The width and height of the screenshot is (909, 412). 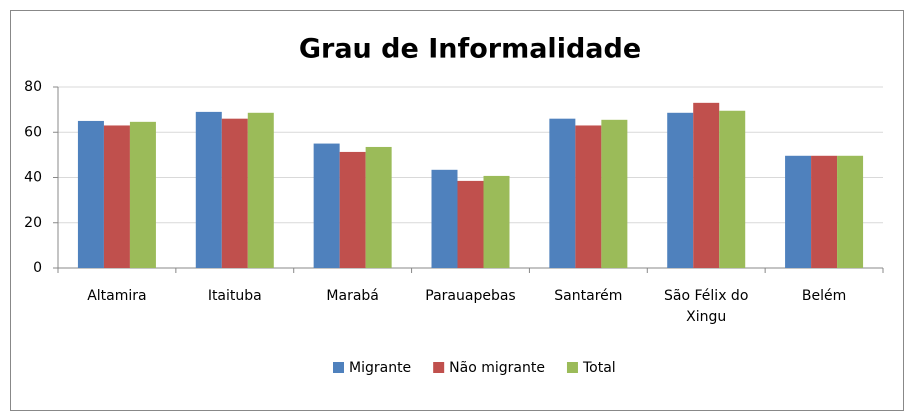 I want to click on y-tick-label: 80, so click(x=33, y=87).